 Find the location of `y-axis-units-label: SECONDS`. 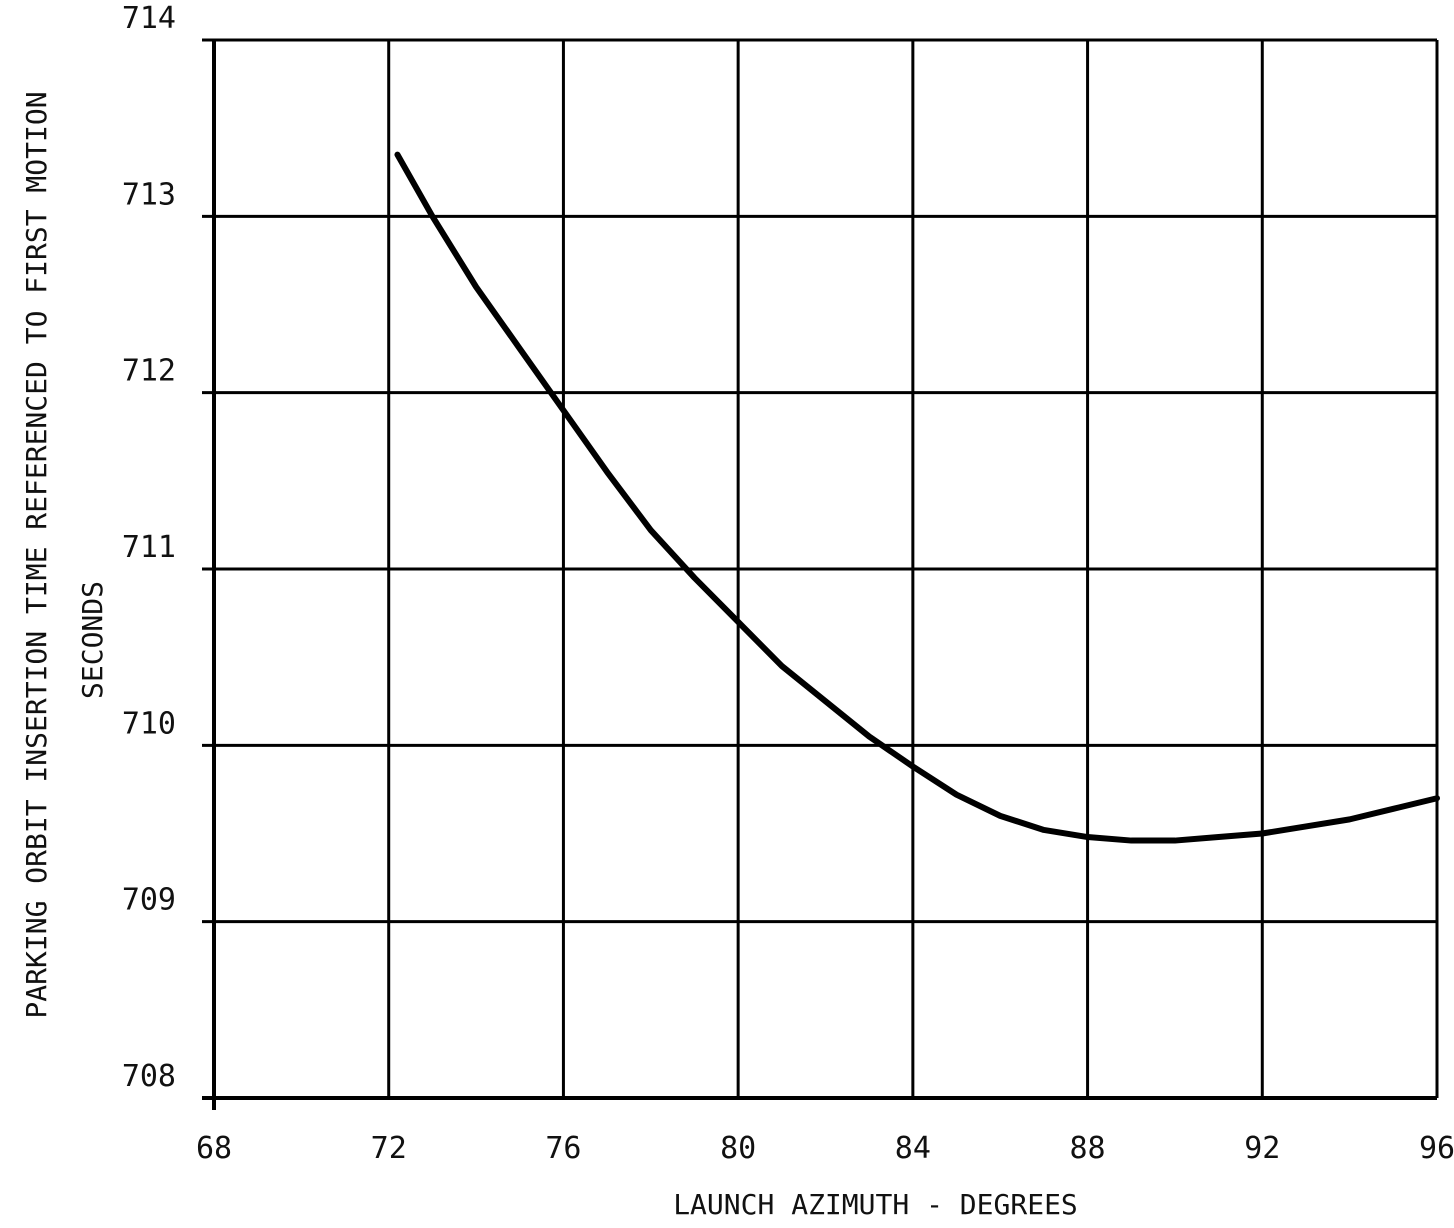

y-axis-units-label: SECONDS is located at coordinates (92, 640).